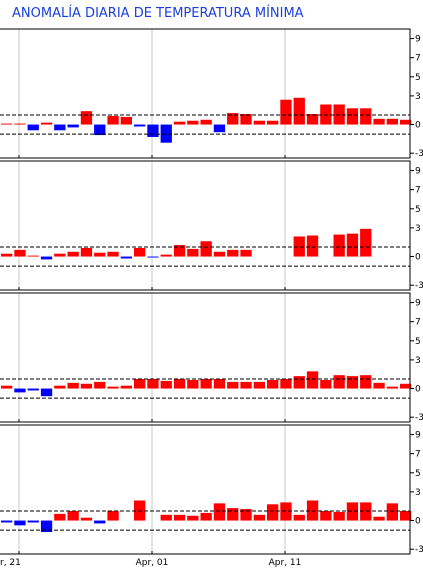 The image size is (423, 568). Describe the element at coordinates (158, 13) in the screenshot. I see `chart-title: ANOMALÍA DIARIA DE TEMPERATURA MÍNIMA` at that location.